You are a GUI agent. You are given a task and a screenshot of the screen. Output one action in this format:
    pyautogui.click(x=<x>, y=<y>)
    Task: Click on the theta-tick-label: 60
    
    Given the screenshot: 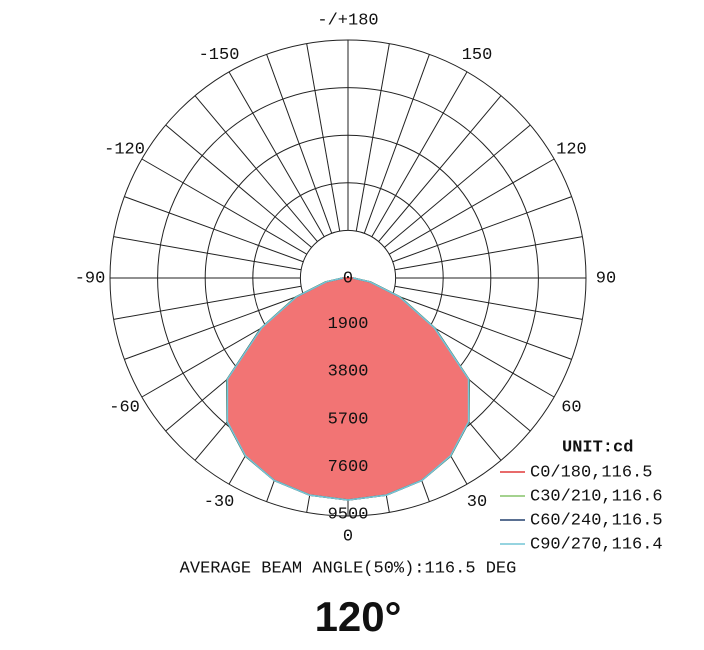 What is the action you would take?
    pyautogui.click(x=571, y=407)
    